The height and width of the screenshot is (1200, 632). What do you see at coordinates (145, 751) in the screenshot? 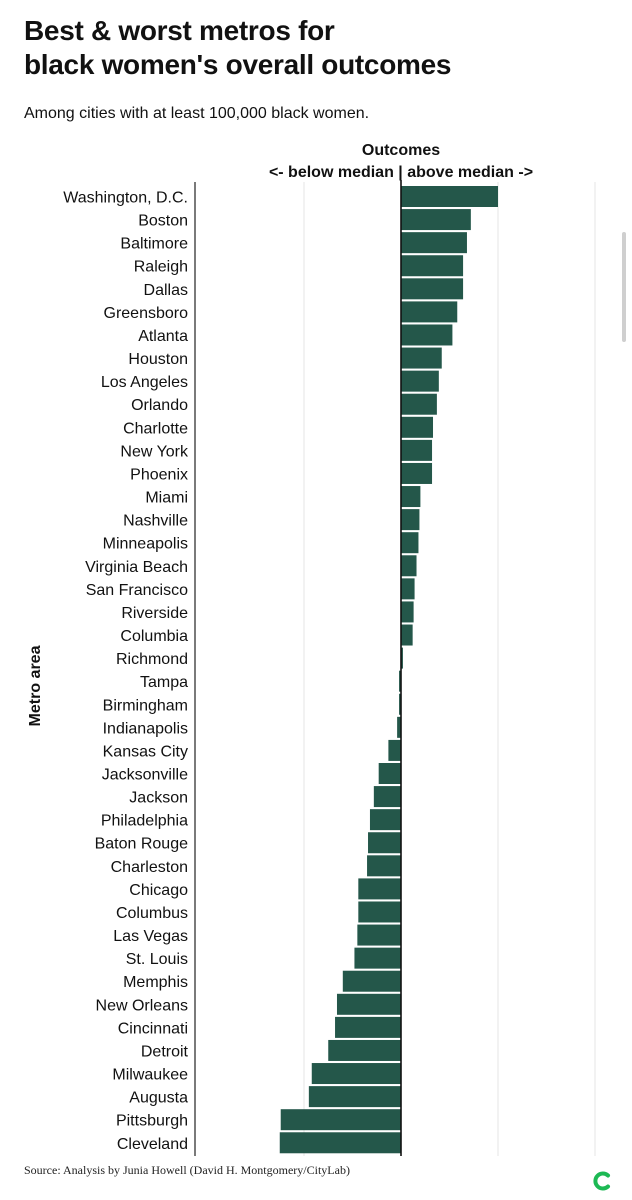
I see `category-label: Kansas City` at bounding box center [145, 751].